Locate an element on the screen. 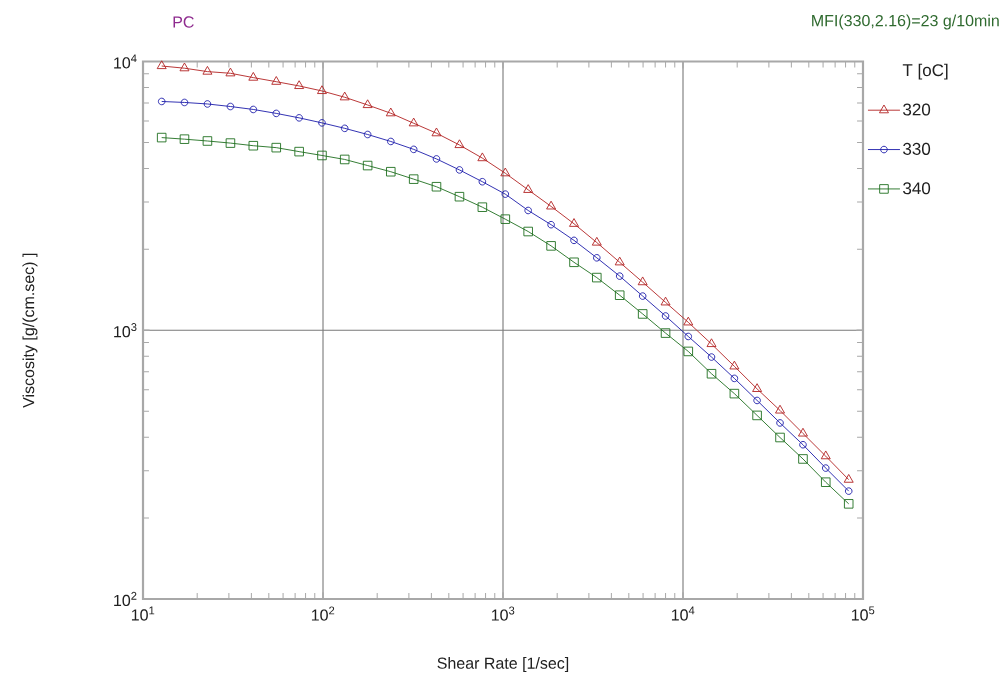 The height and width of the screenshot is (689, 1003). x-tick-label: 10$^{4}$ is located at coordinates (683, 613).